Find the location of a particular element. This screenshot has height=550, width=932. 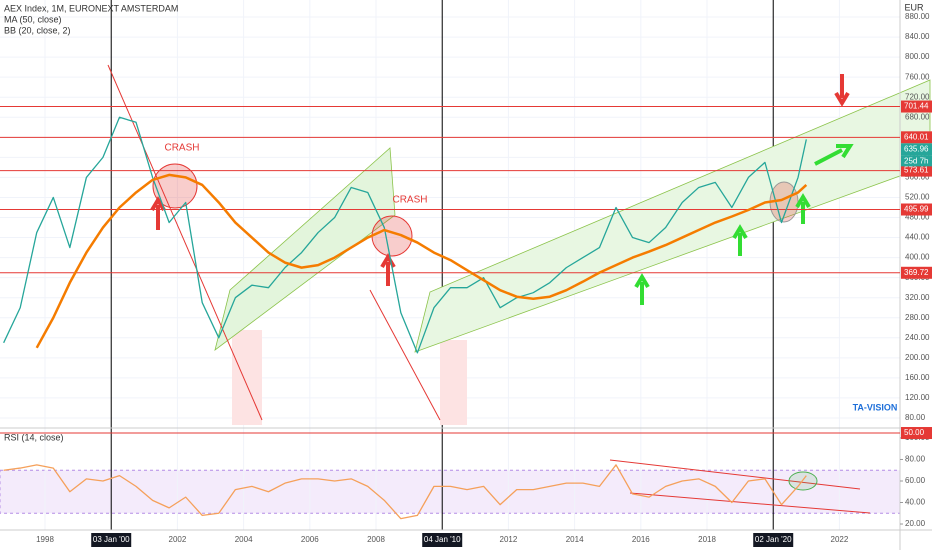

level-label: 701.44 is located at coordinates (916, 106).